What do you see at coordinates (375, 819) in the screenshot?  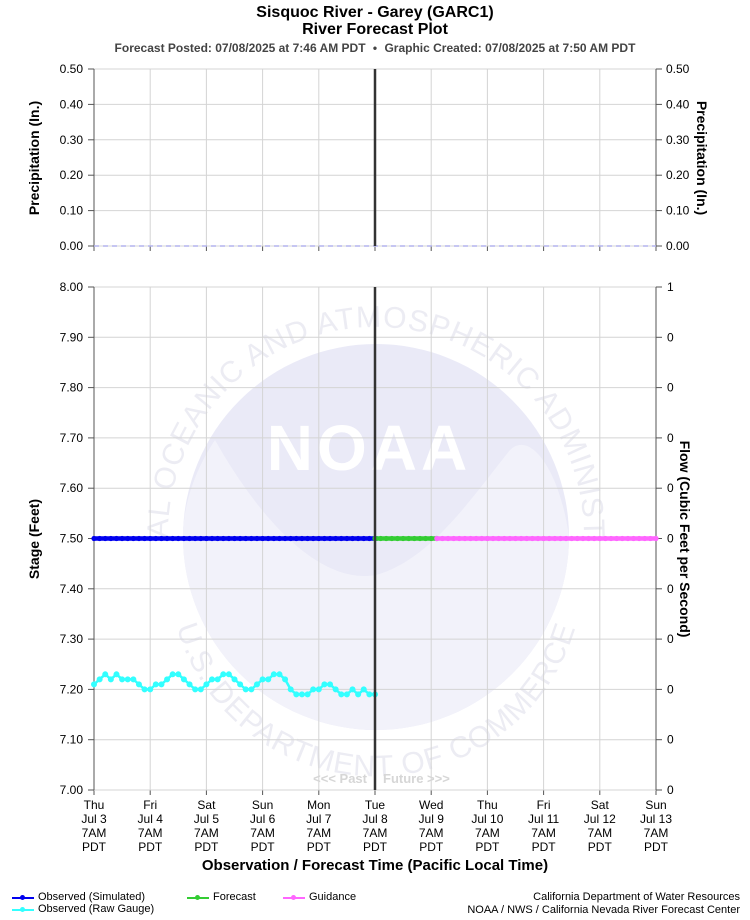 I see `x-tick-line: Jul 8` at bounding box center [375, 819].